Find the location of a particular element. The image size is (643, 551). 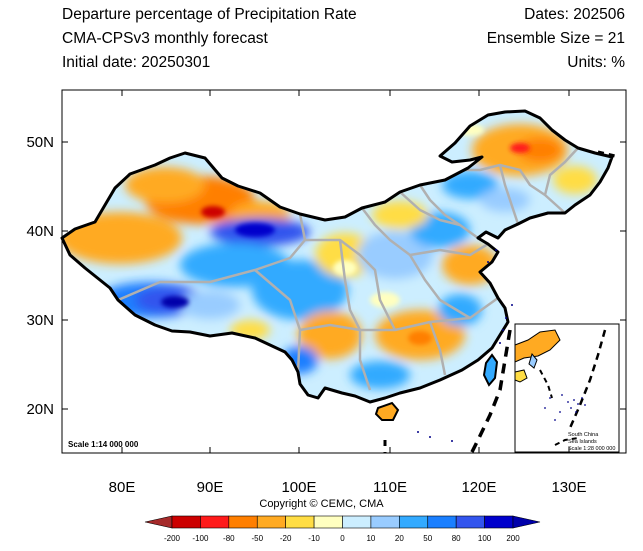

colorbar-tick-label: 100 is located at coordinates (485, 538).